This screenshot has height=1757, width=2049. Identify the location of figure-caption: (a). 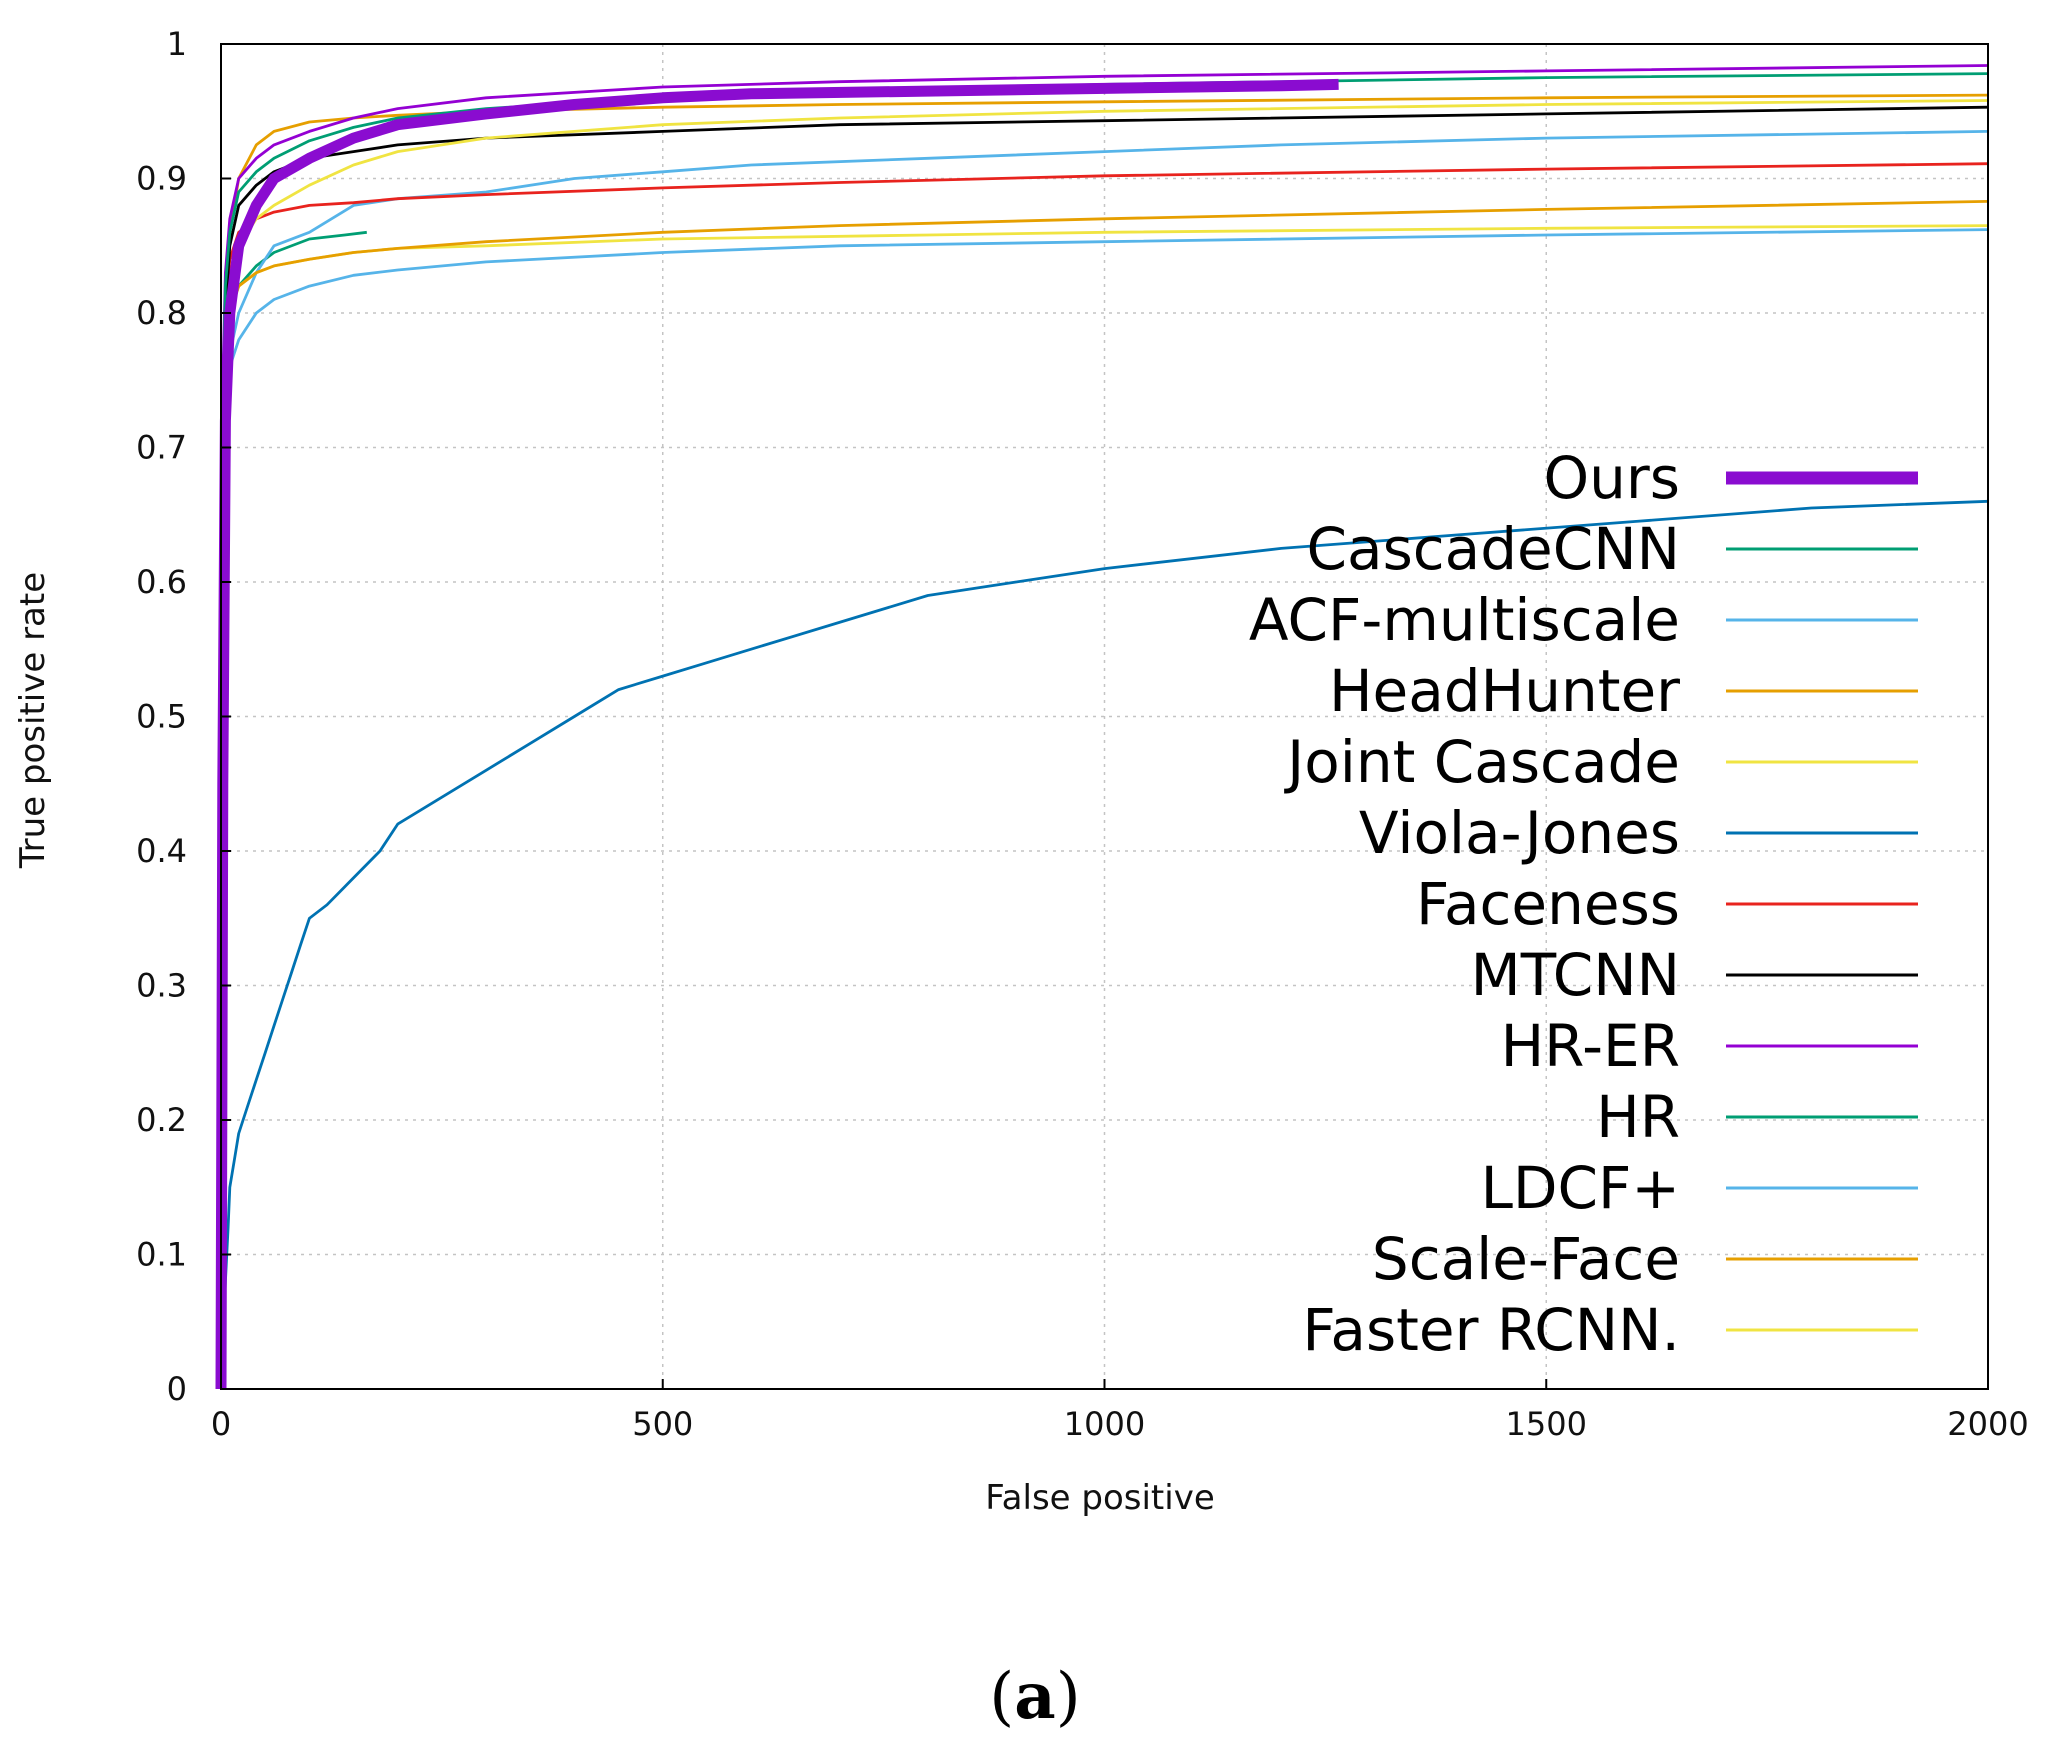
(1034, 1696).